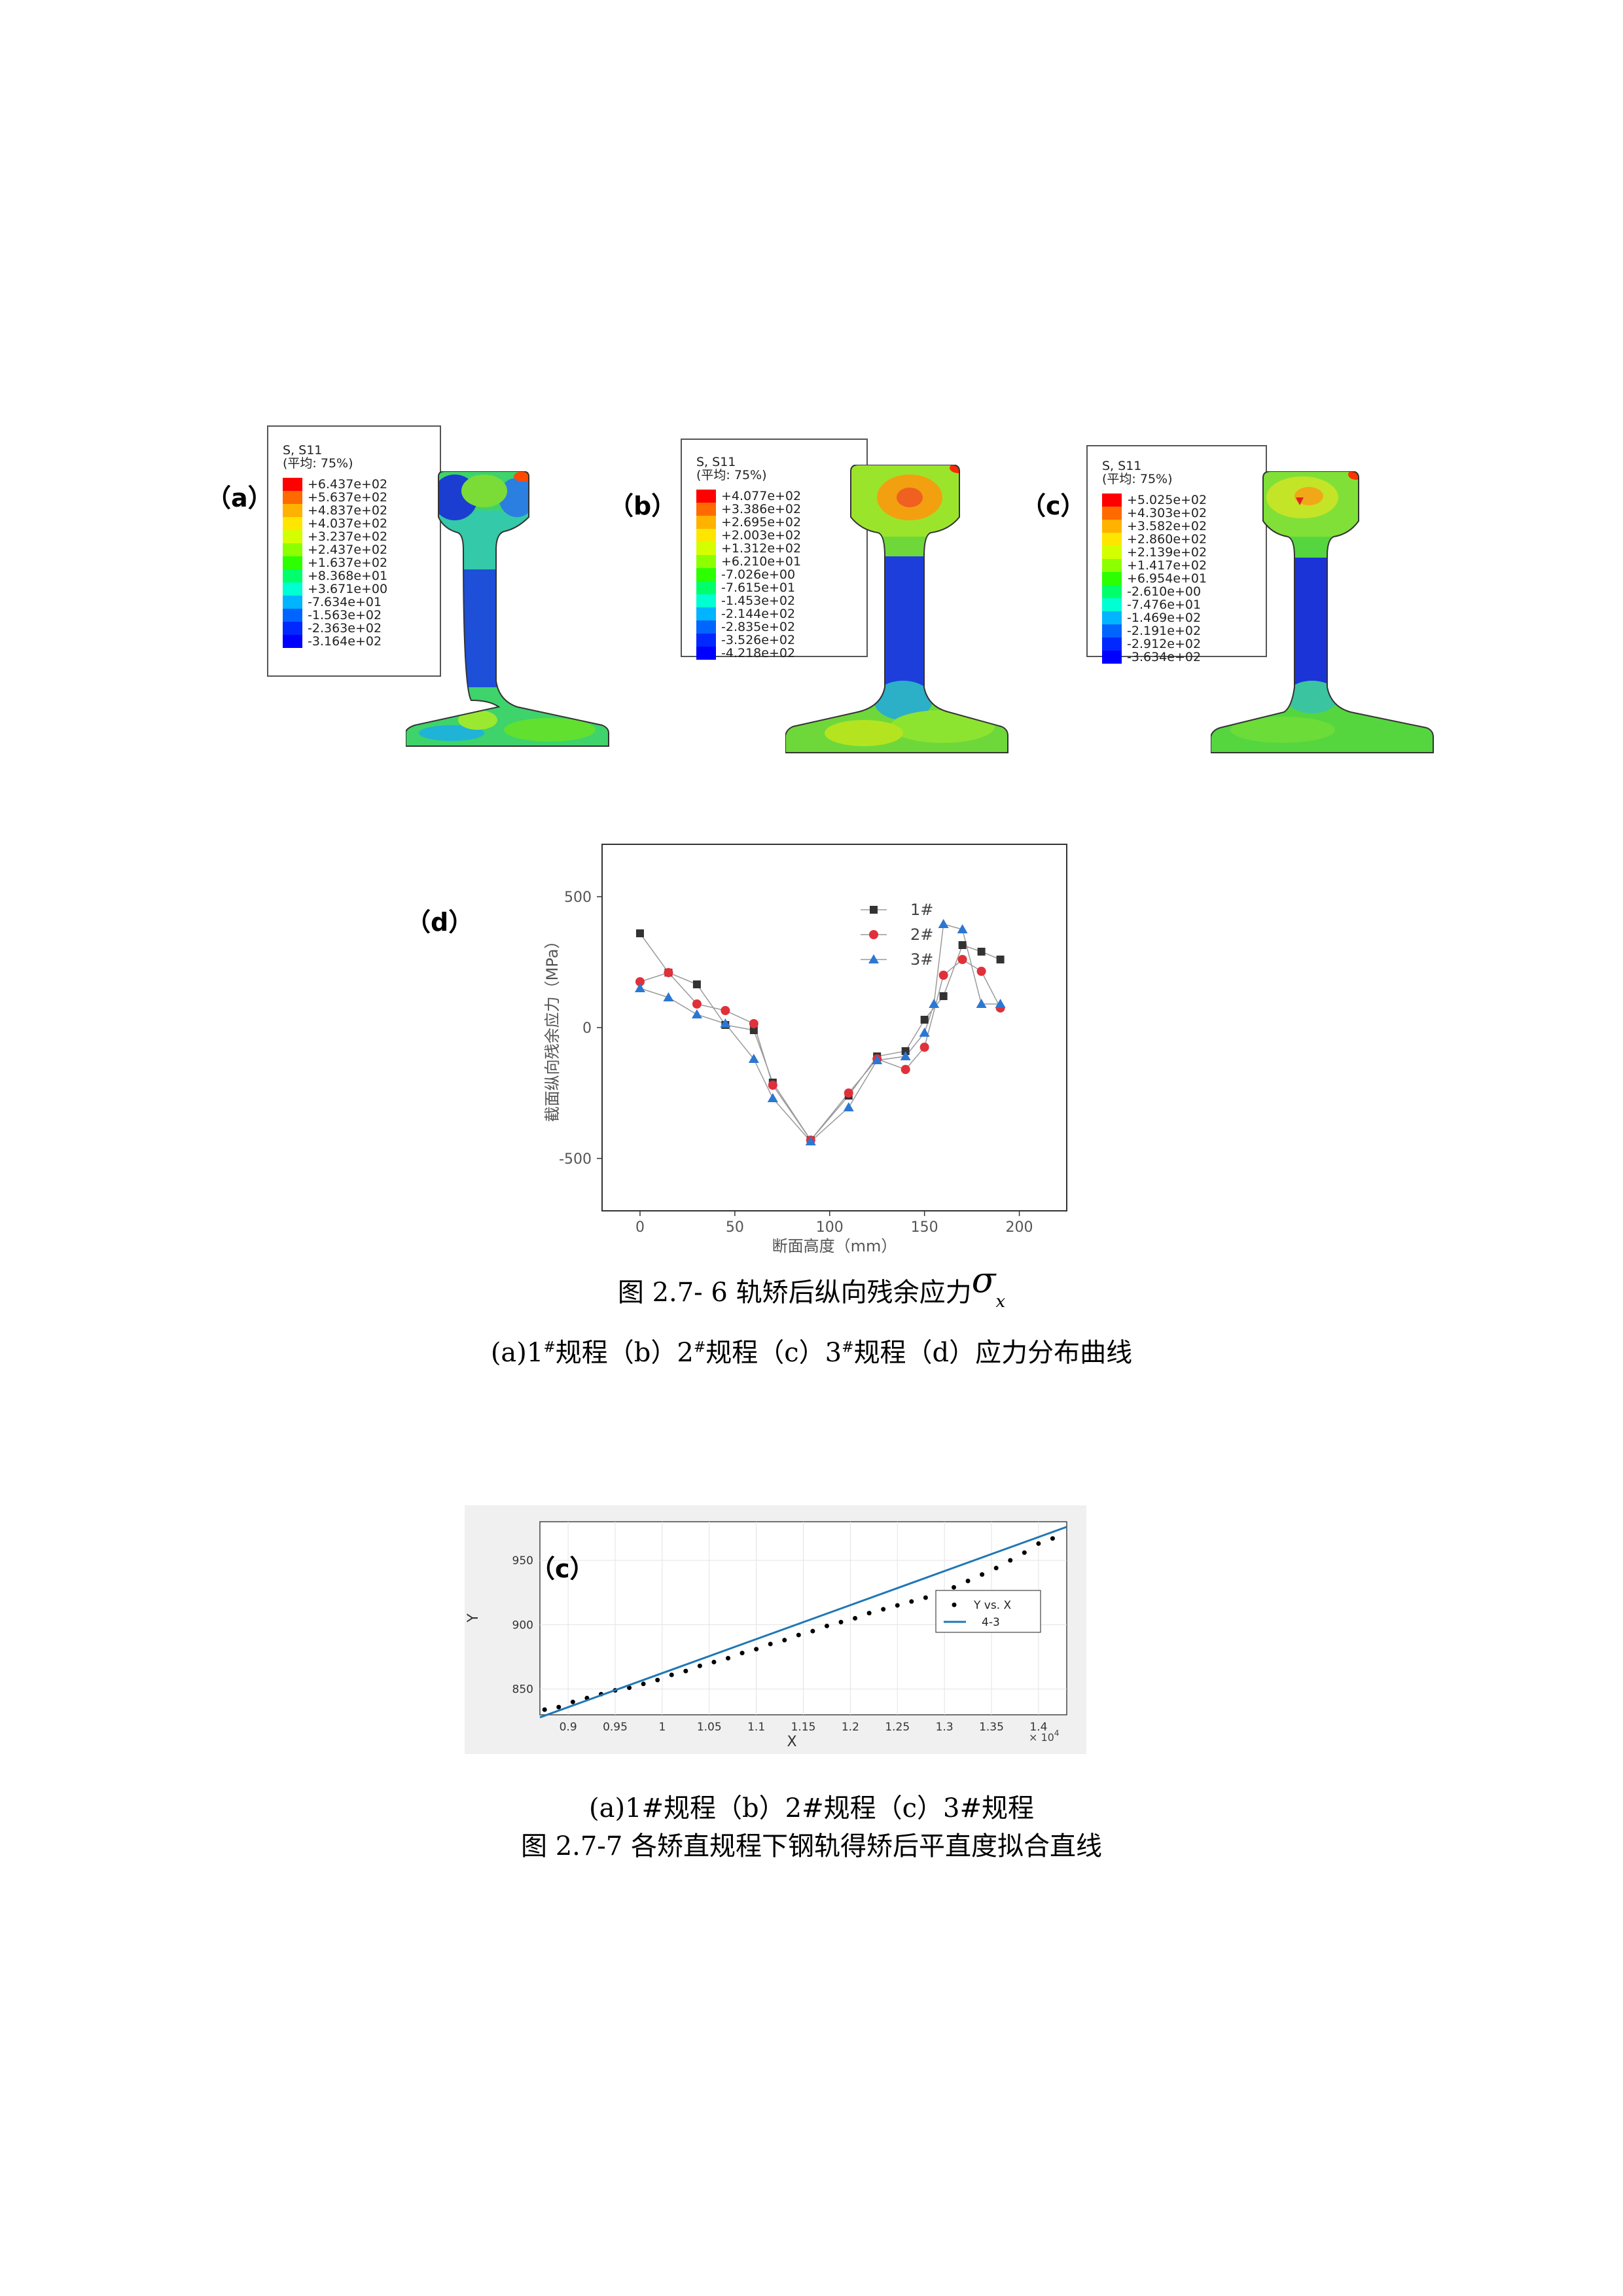 The height and width of the screenshot is (2296, 1623). Describe the element at coordinates (1164, 631) in the screenshot. I see `legend-value: -2.191e+02` at that location.